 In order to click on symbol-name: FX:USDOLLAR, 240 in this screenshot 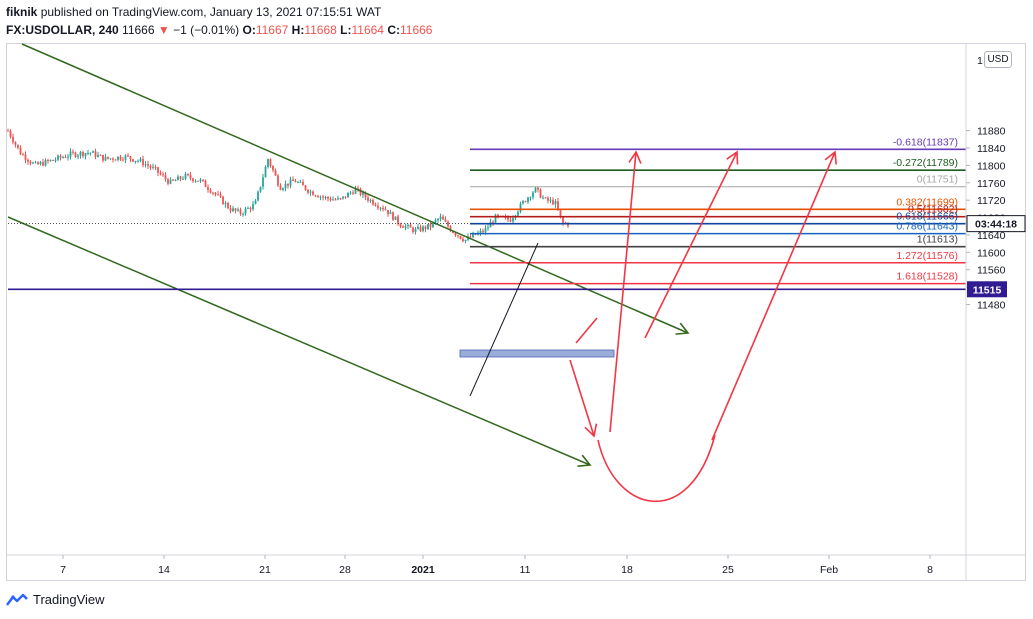, I will do `click(62, 30)`.